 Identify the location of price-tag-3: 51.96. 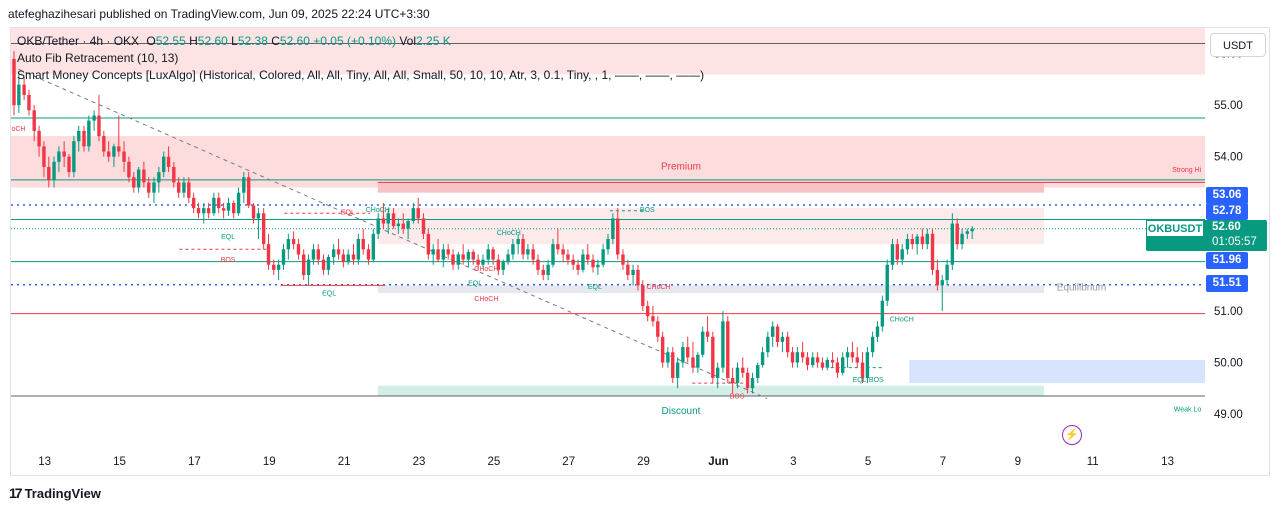
(1227, 260).